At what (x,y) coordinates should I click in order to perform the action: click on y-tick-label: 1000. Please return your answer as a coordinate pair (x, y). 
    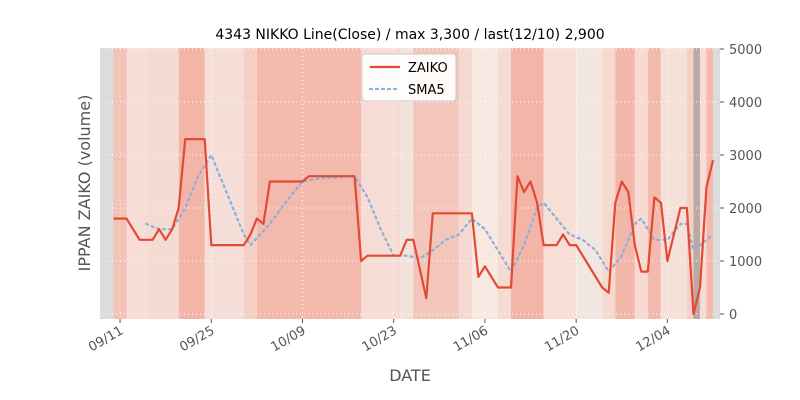
    Looking at the image, I should click on (745, 262).